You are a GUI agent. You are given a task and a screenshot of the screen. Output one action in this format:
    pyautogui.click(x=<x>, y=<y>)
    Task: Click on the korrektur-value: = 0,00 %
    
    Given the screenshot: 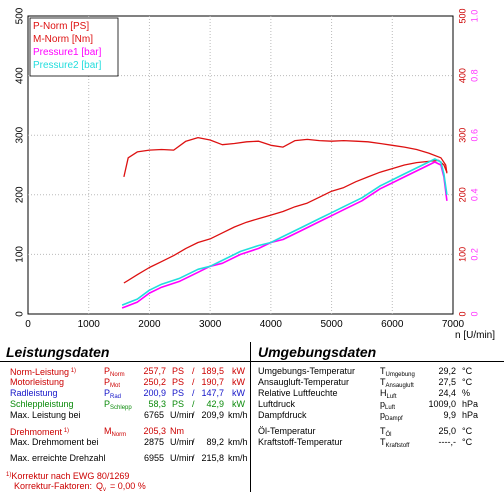 What is the action you would take?
    pyautogui.click(x=128, y=486)
    